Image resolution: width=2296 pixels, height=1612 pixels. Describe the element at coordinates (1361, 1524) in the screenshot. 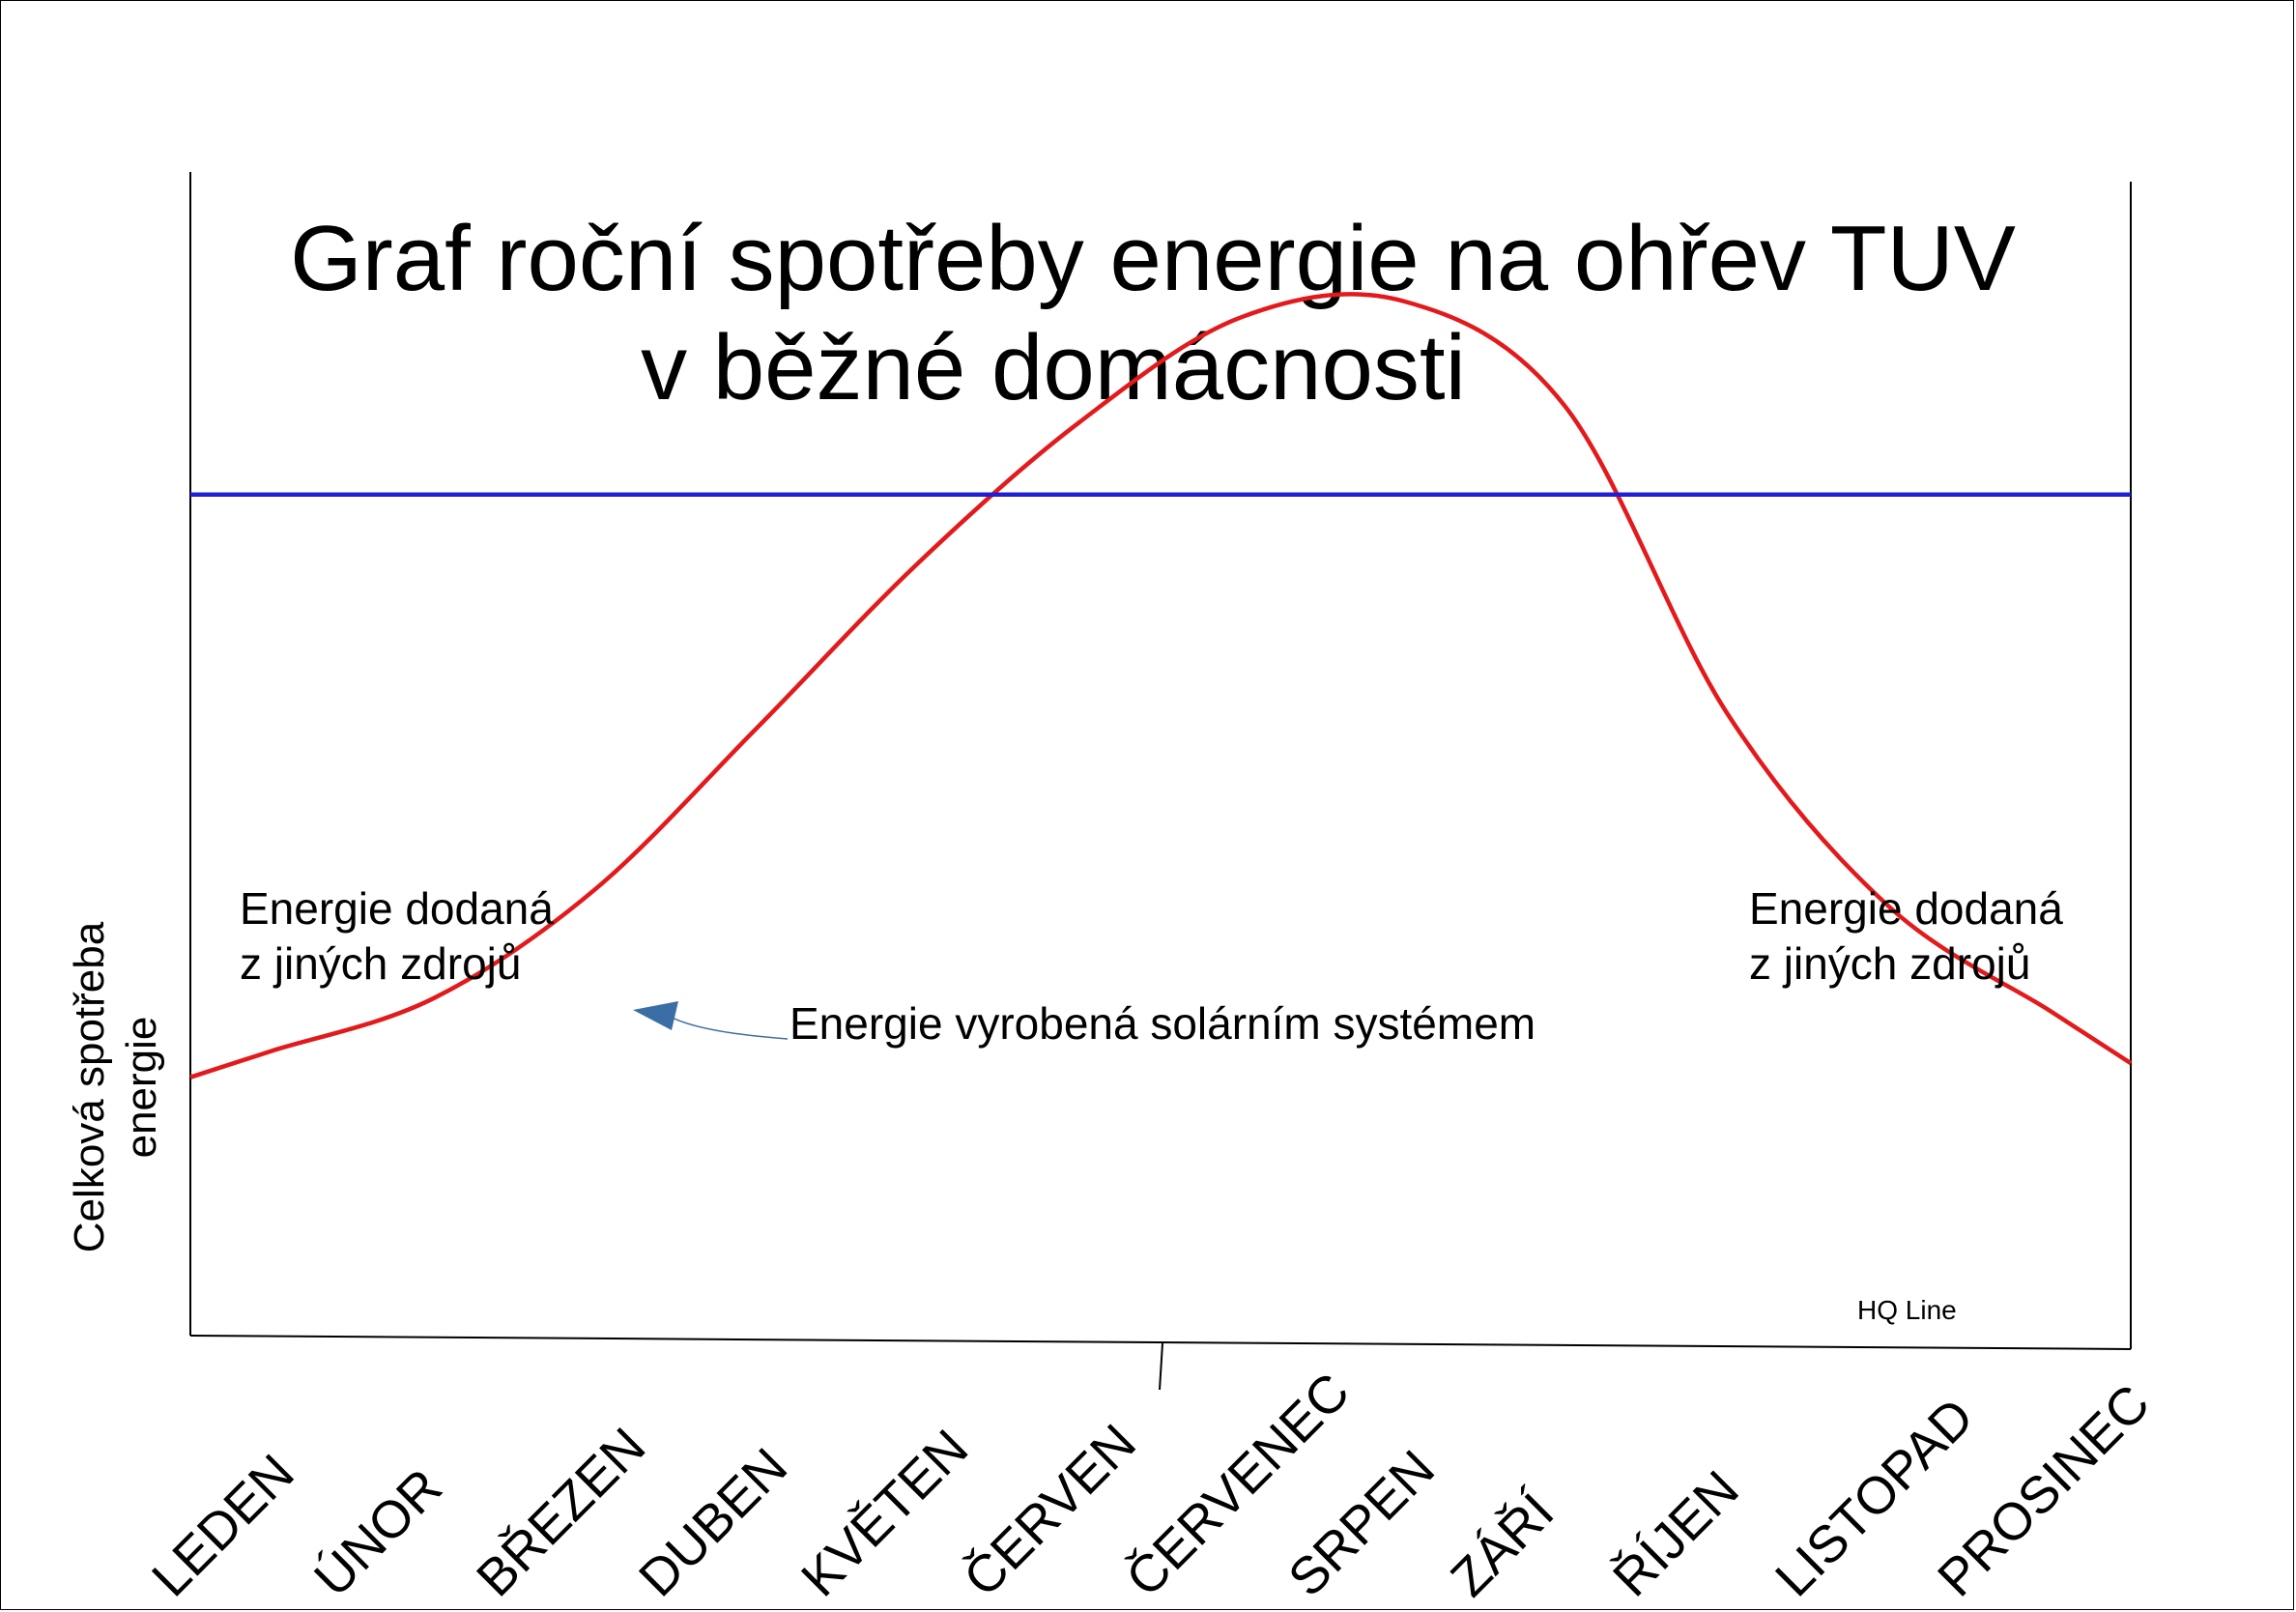

I see `x-tick-label-8: SRPEN` at that location.